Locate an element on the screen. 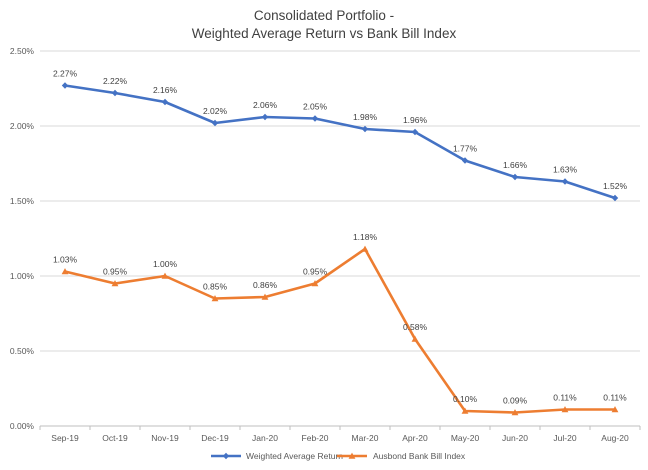 The width and height of the screenshot is (648, 470). data-label: 1.00% is located at coordinates (165, 264).